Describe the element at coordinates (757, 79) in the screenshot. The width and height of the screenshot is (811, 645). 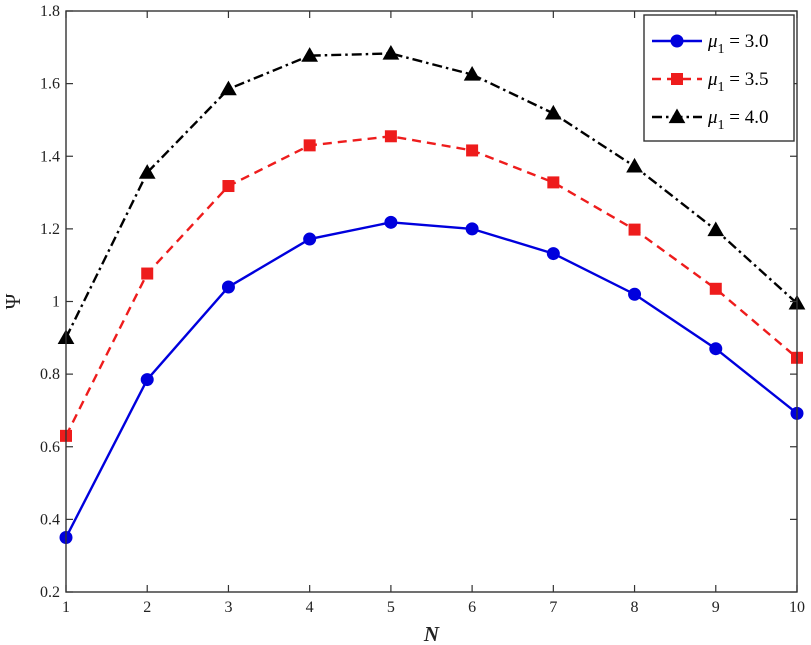
I see `legend-series-name: 3.5` at that location.